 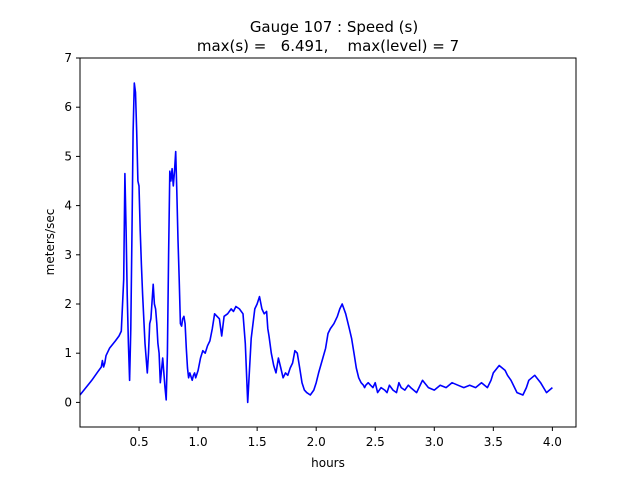 What do you see at coordinates (328, 463) in the screenshot?
I see `x-axis-label: hours` at bounding box center [328, 463].